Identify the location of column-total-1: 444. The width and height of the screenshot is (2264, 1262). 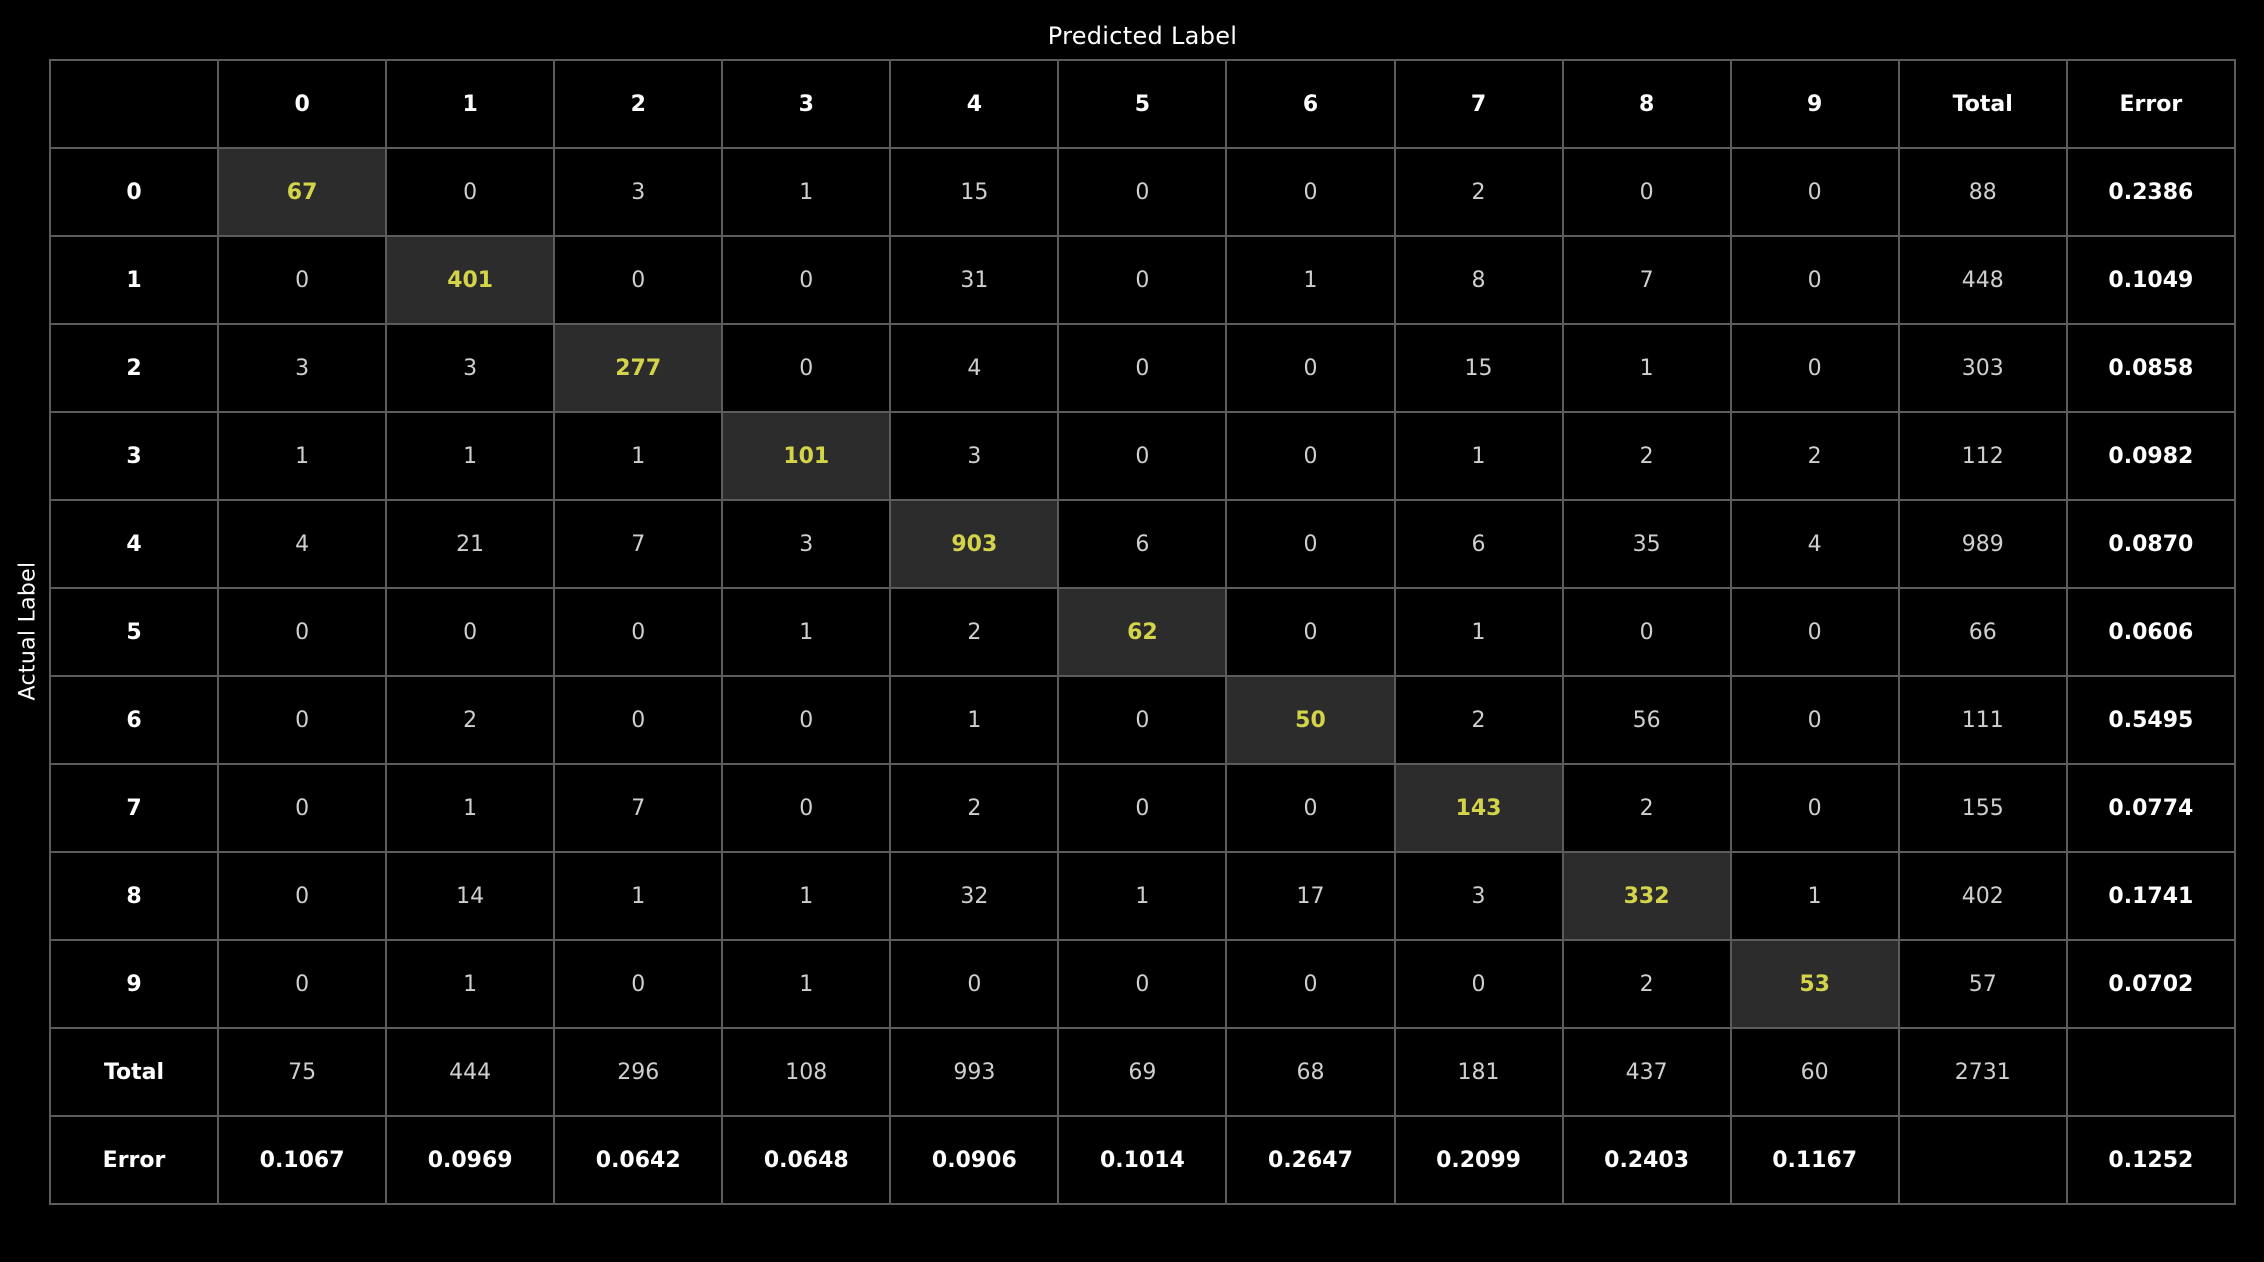
(470, 1072).